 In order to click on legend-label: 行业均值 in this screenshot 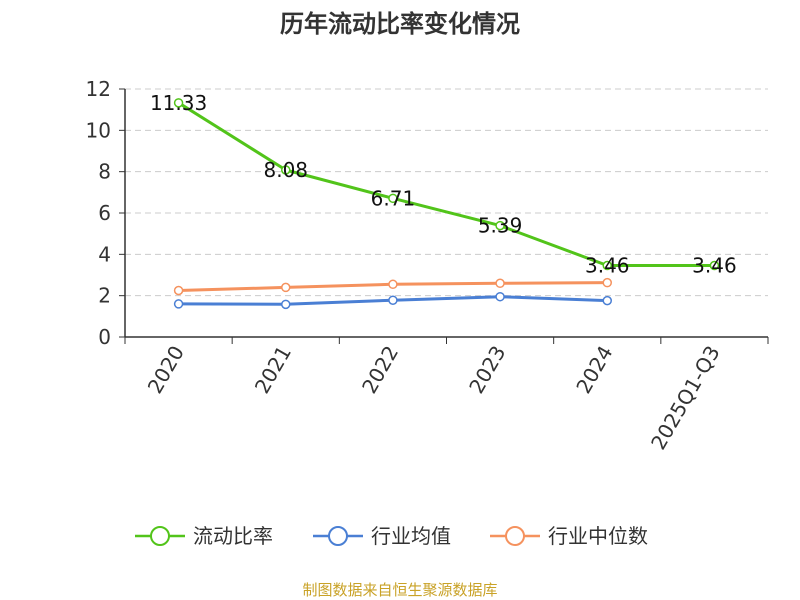, I will do `click(411, 536)`.